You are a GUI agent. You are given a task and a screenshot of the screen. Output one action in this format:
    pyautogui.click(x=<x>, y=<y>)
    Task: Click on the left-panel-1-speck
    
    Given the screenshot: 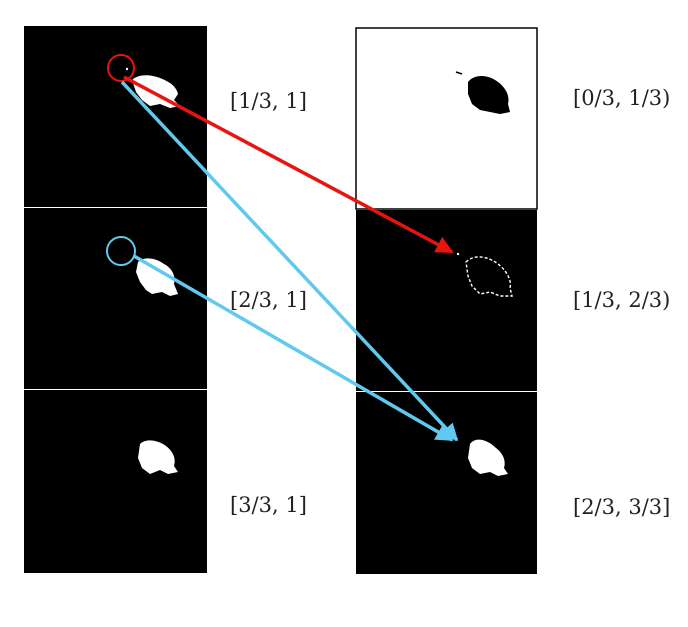 What is the action you would take?
    pyautogui.click(x=127, y=69)
    